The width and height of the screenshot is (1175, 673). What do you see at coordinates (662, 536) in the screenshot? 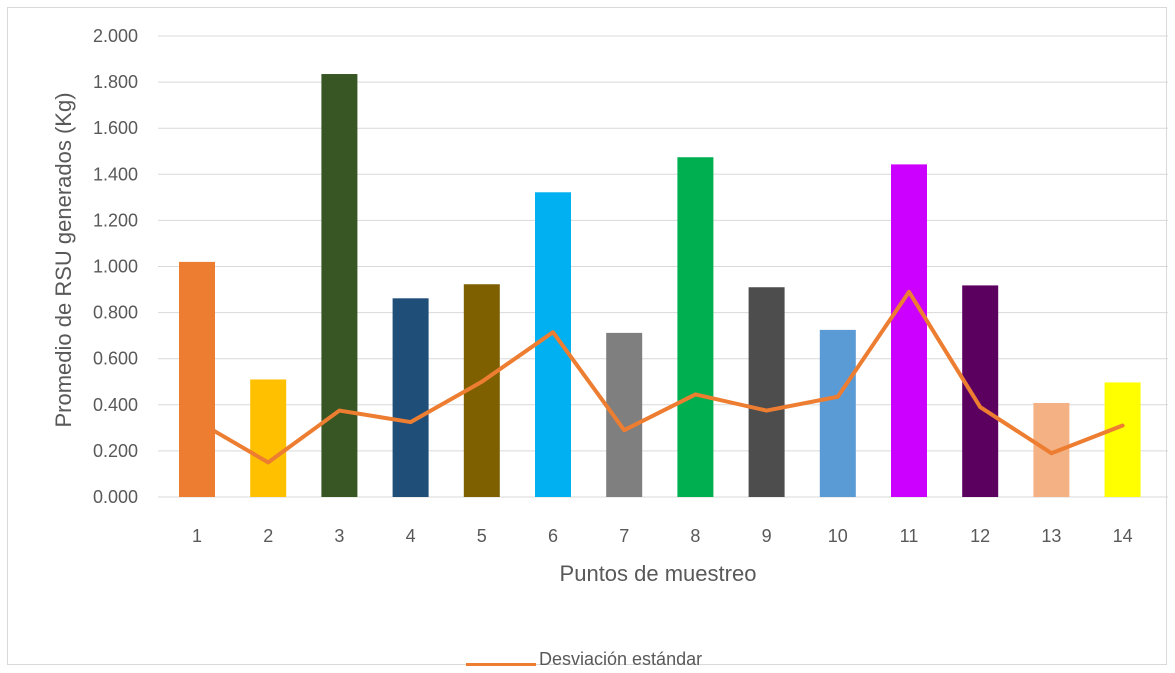
I see `x-axis-ticks: 1 2 3 4 5 6 7 8 9 10 11 12 13 14` at bounding box center [662, 536].